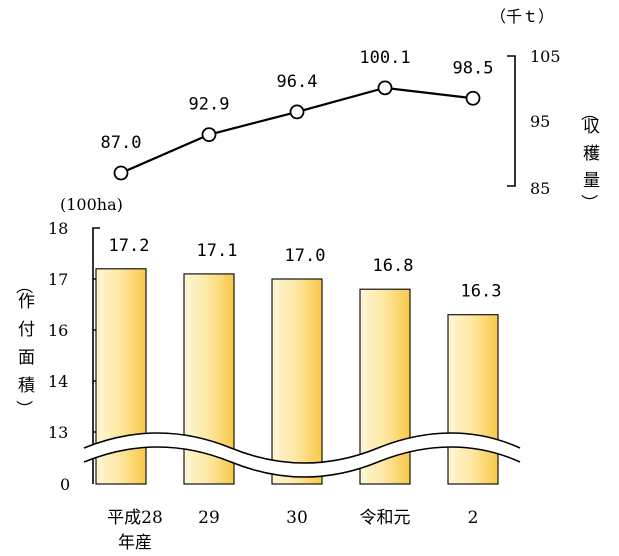 The height and width of the screenshot is (556, 619). Describe the element at coordinates (135, 518) in the screenshot. I see `category-label-0: 平成28` at that location.